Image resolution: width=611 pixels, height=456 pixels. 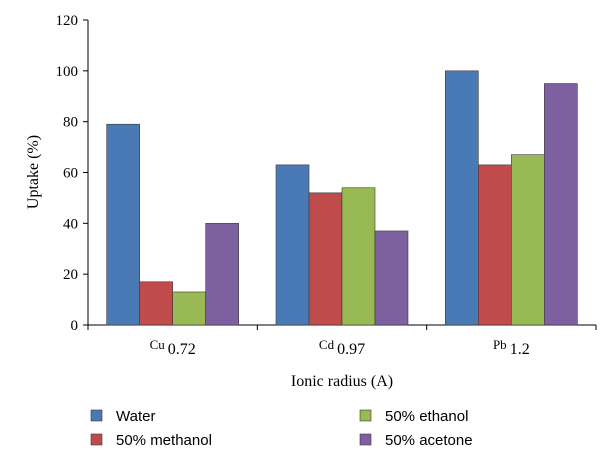 I want to click on legend-label: 50% ethanol, so click(x=426, y=416).